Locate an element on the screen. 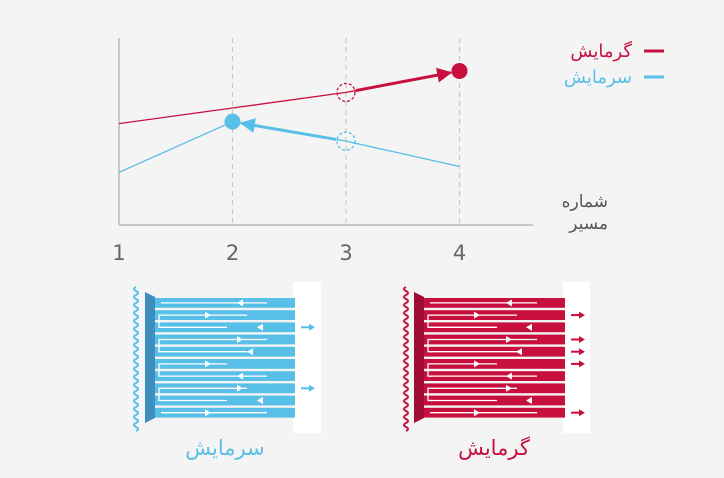 Image resolution: width=724 pixels, height=478 pixels. cooling-coil-illustration: سرمایش is located at coordinates (227, 371).